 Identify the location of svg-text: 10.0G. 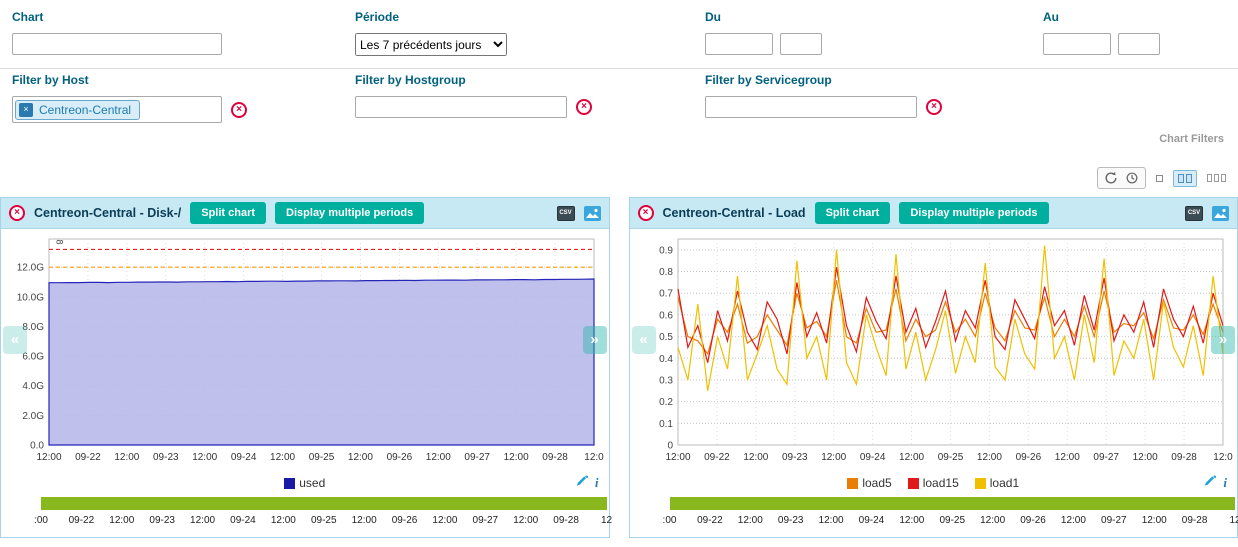
(30, 297).